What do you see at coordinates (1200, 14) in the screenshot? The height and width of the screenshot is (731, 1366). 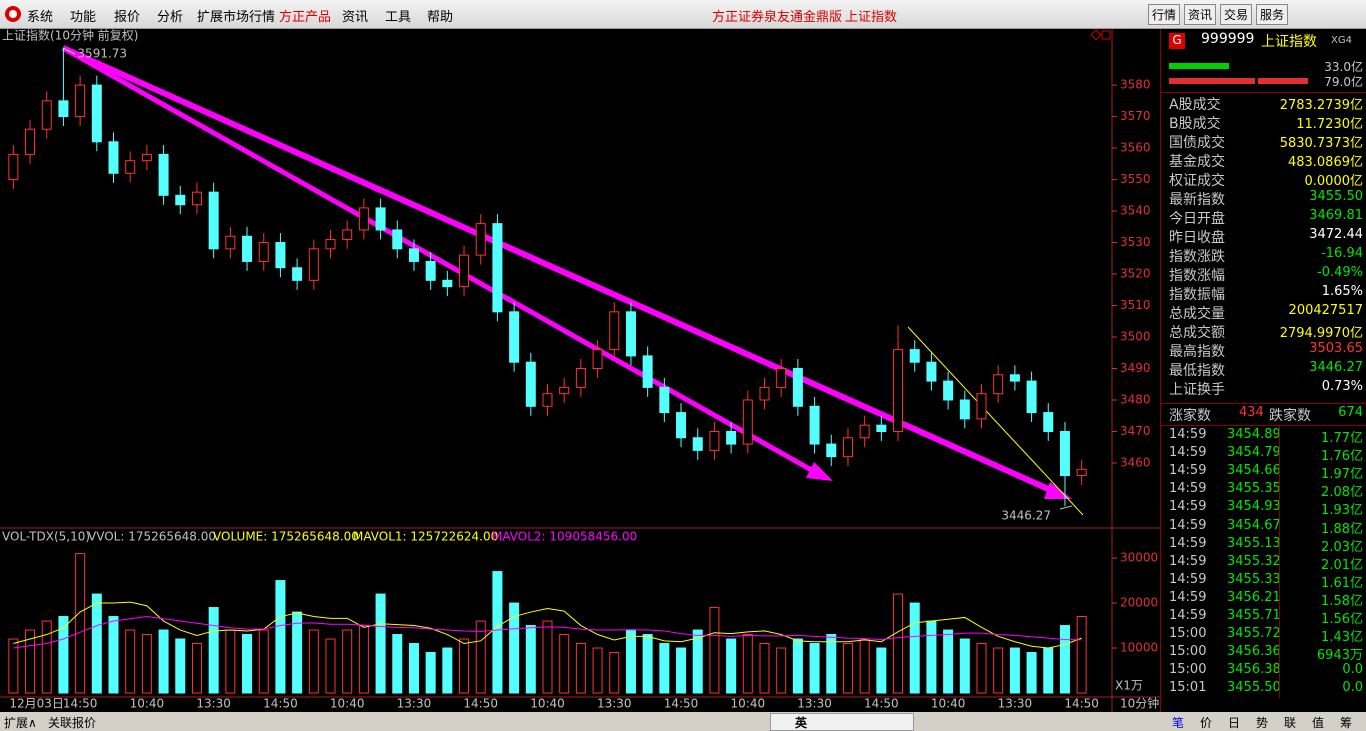 I see `menu-button: 资讯` at bounding box center [1200, 14].